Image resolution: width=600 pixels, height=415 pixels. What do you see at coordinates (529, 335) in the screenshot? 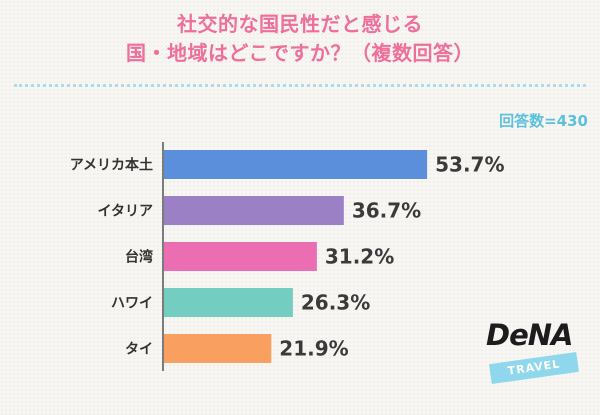
I see `logo-brand: DeNA` at bounding box center [529, 335].